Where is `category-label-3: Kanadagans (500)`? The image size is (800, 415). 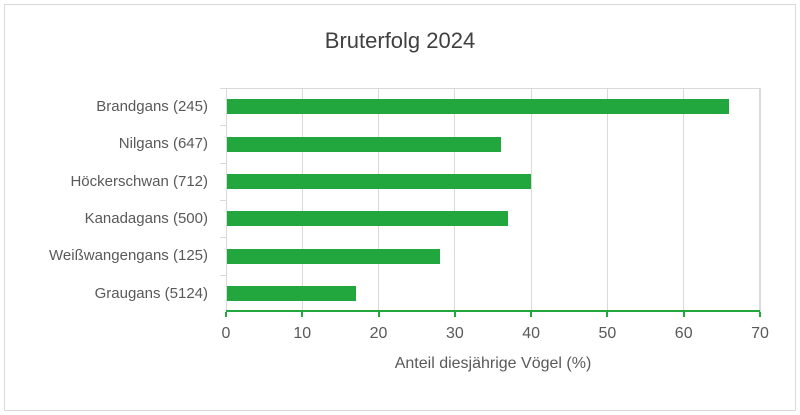
category-label-3: Kanadagans (500) is located at coordinates (146, 219).